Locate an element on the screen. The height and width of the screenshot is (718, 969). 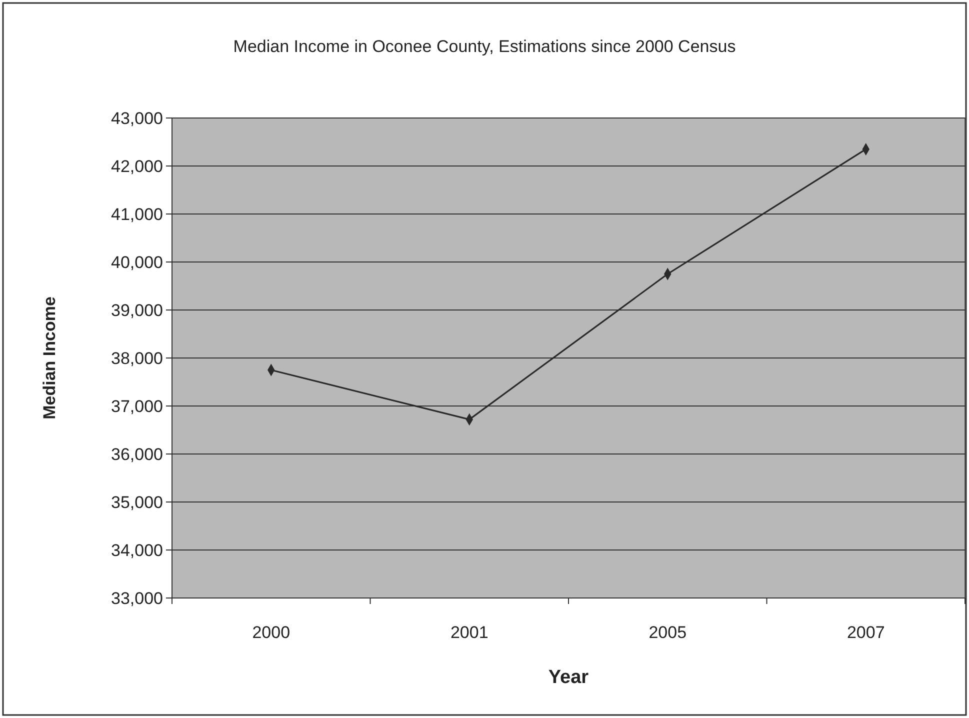
y-tick-label: 33,000 is located at coordinates (137, 598).